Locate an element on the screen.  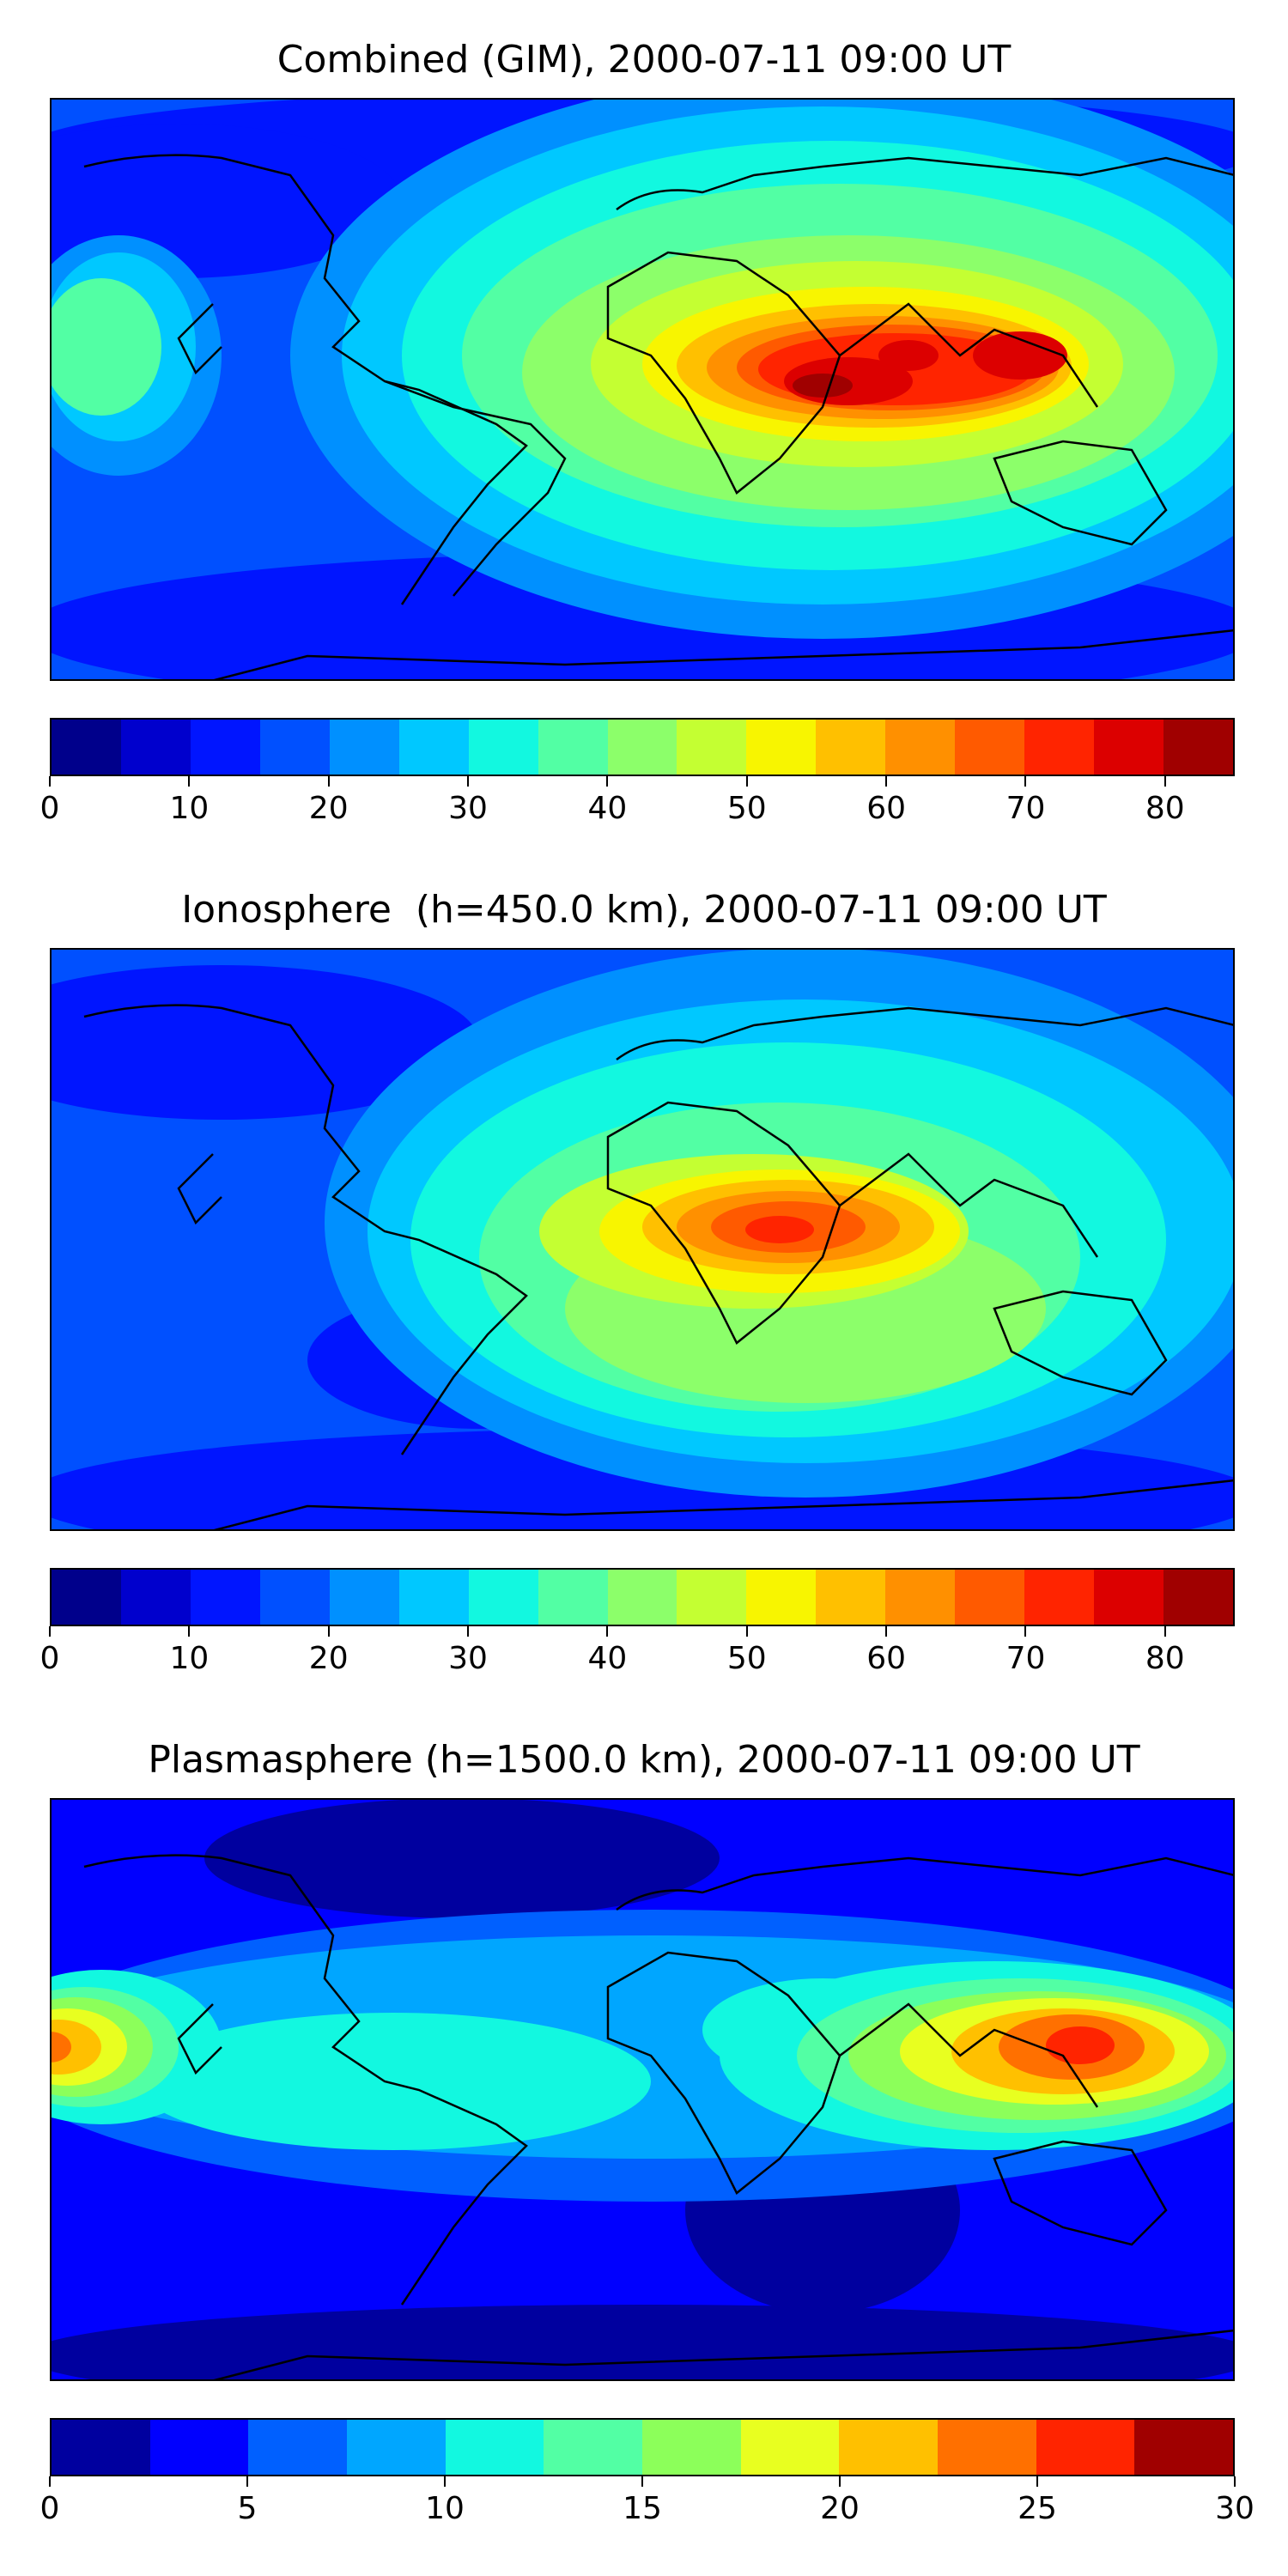
colorbar-plasmasphere is located at coordinates (642, 2447).